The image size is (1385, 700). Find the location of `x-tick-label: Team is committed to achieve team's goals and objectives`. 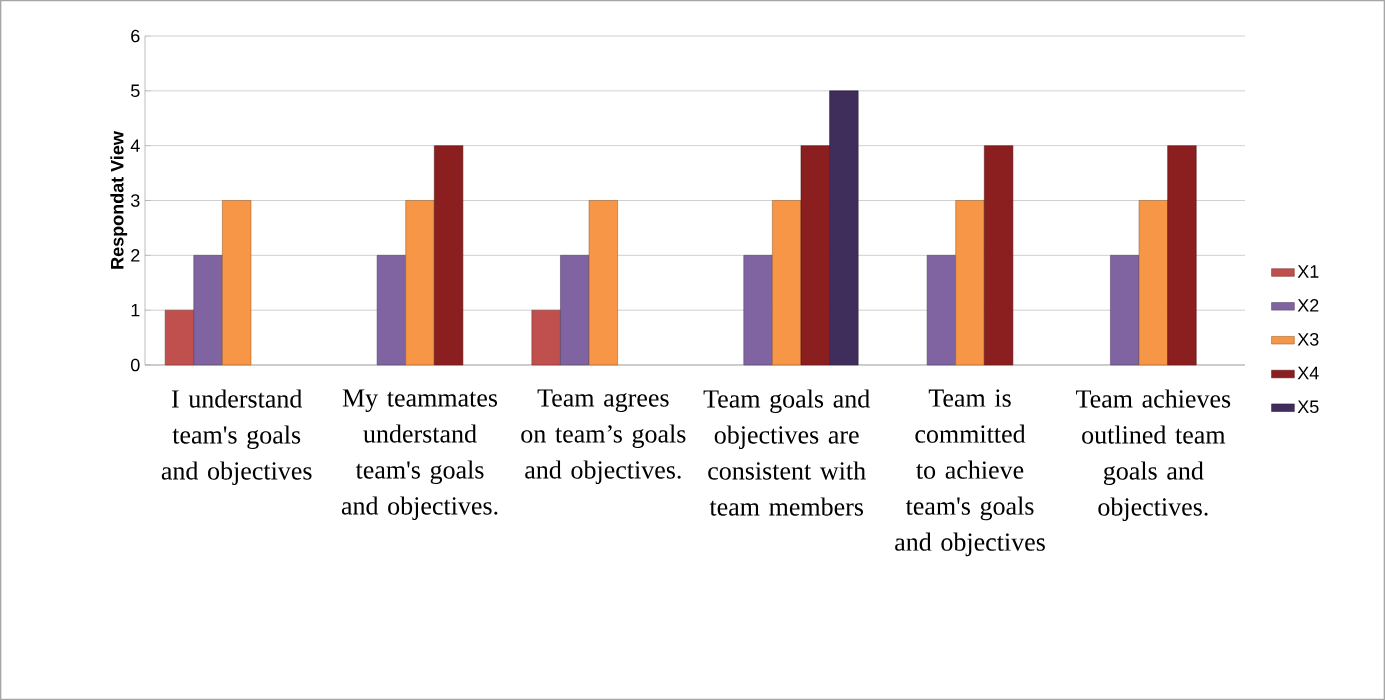

x-tick-label: Team is committed to achieve team's goals and objectives is located at coordinates (970, 473).